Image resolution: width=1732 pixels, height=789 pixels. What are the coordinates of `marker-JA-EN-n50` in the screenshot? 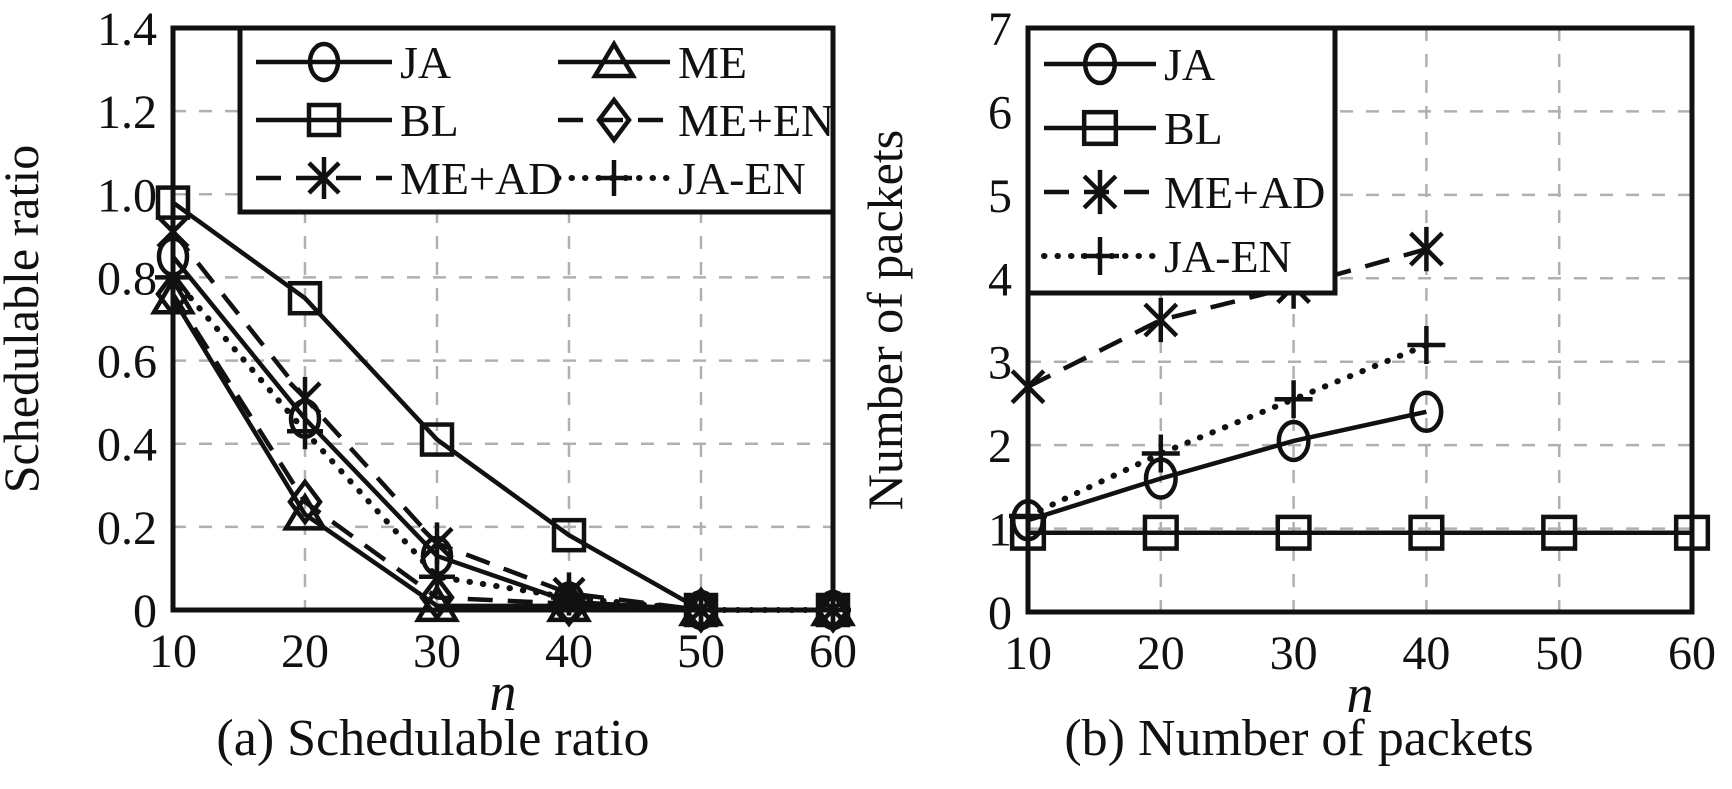 It's located at (701, 610).